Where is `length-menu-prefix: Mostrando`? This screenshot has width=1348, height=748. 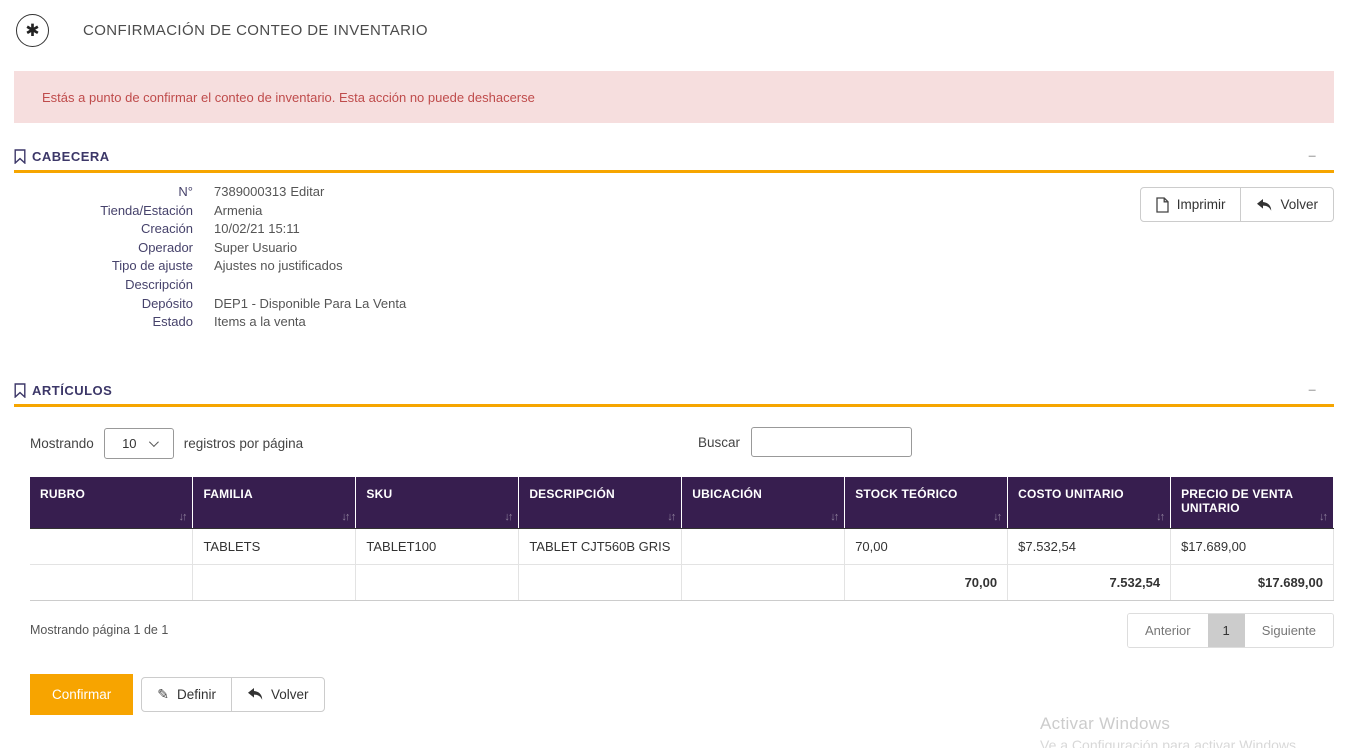 length-menu-prefix: Mostrando is located at coordinates (62, 443).